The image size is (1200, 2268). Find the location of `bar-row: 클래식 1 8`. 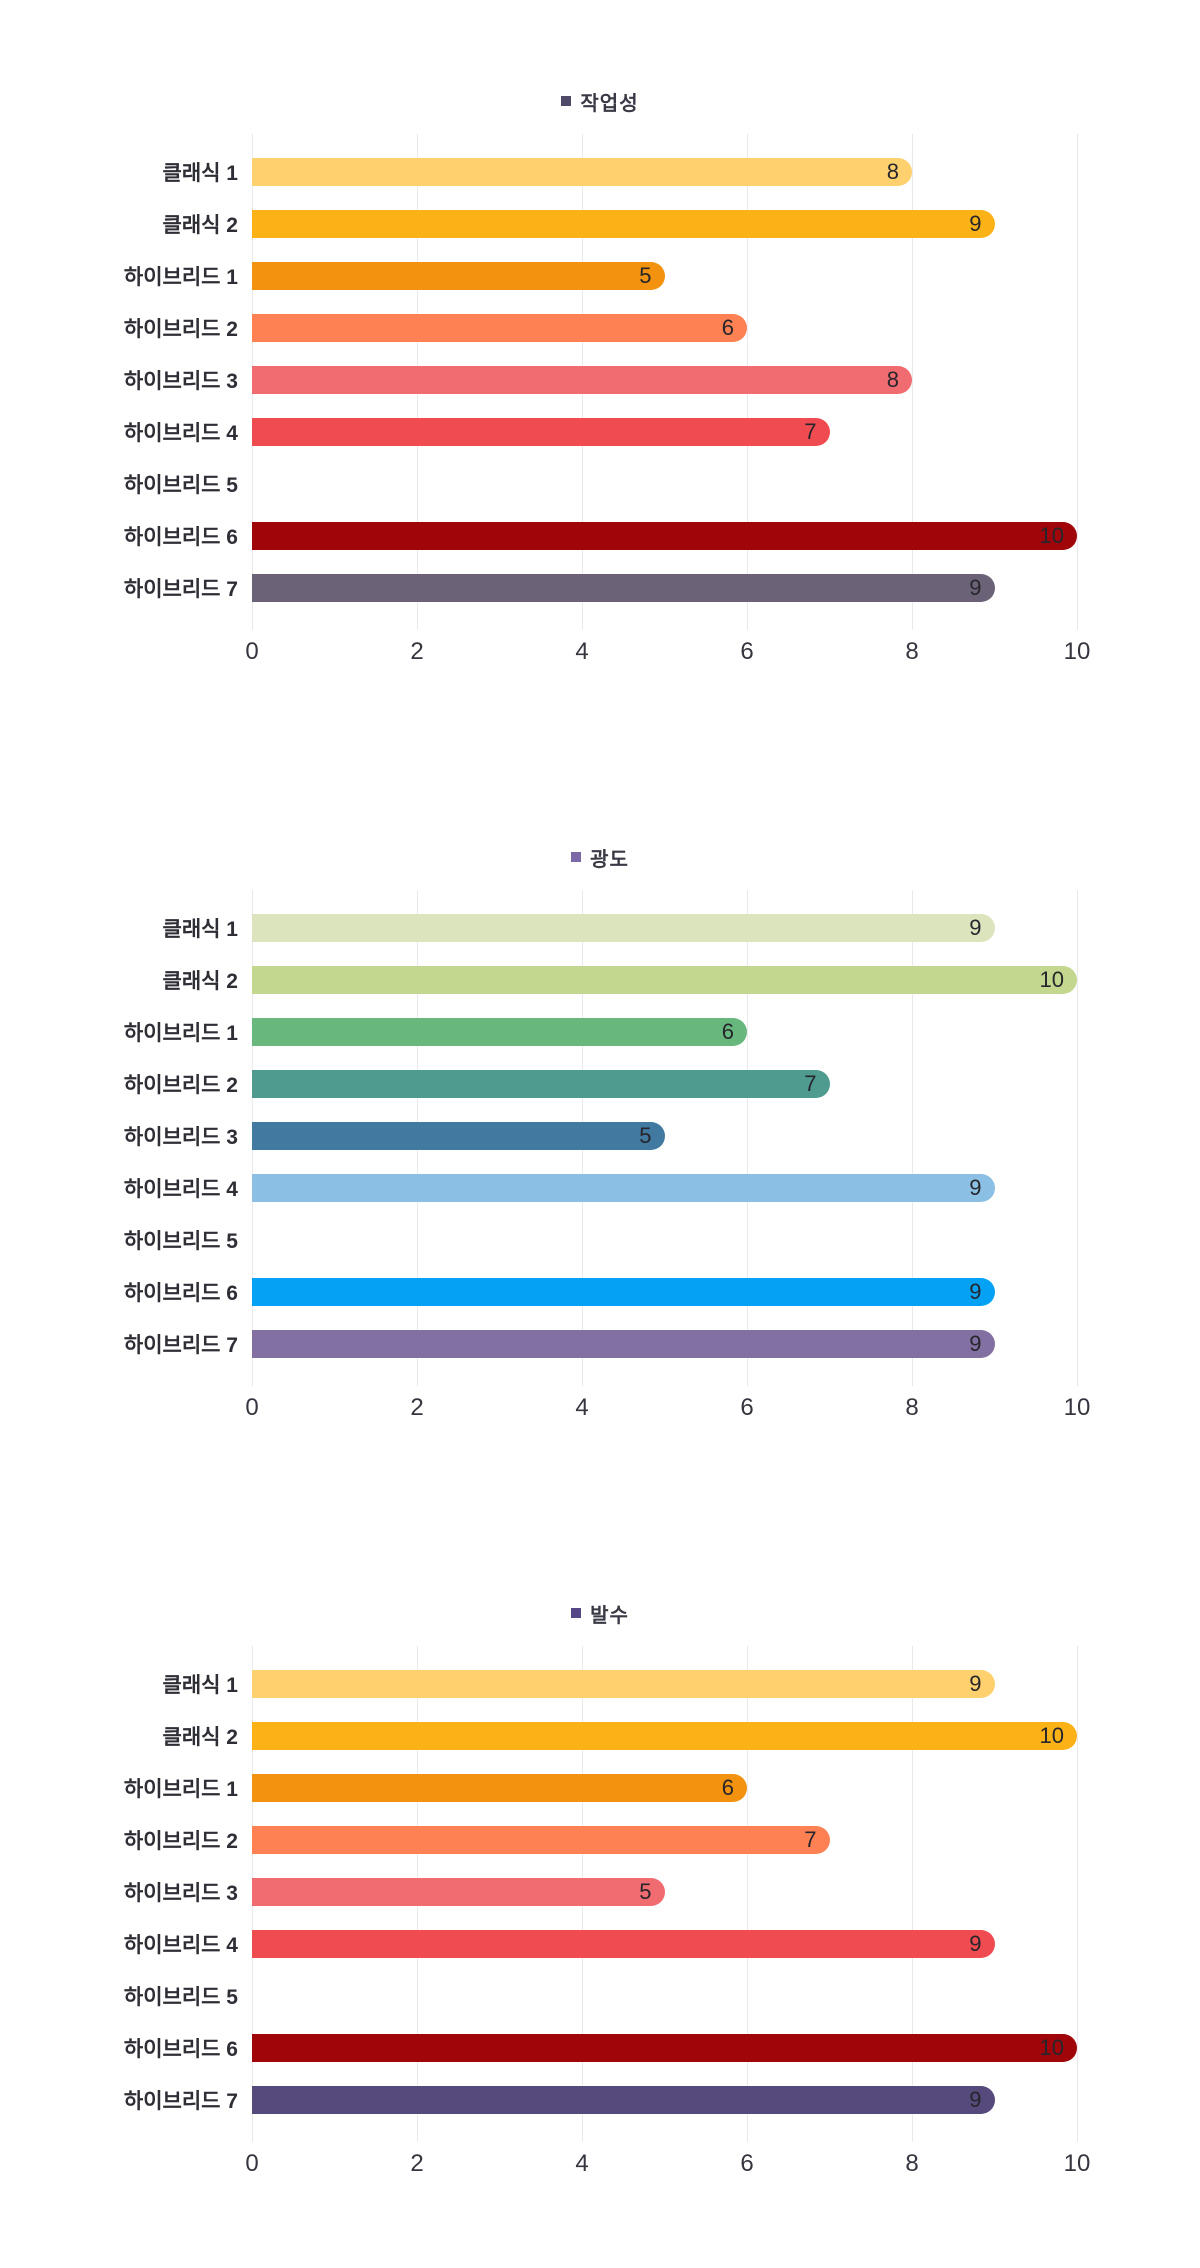

bar-row: 클래식 1 8 is located at coordinates (620, 172).